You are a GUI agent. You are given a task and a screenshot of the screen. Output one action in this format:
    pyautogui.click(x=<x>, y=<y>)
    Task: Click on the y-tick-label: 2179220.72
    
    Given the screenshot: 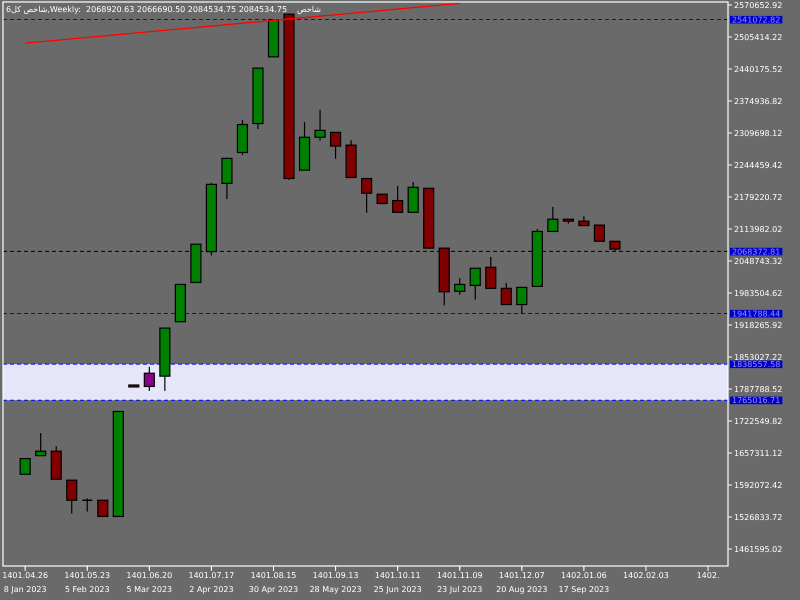 What is the action you would take?
    pyautogui.click(x=758, y=197)
    